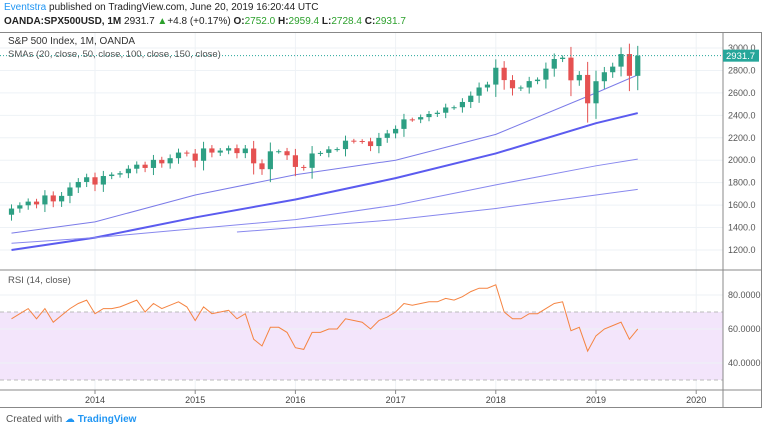 This screenshot has height=434, width=768. What do you see at coordinates (346, 21) in the screenshot?
I see `low-value: 2728.4` at bounding box center [346, 21].